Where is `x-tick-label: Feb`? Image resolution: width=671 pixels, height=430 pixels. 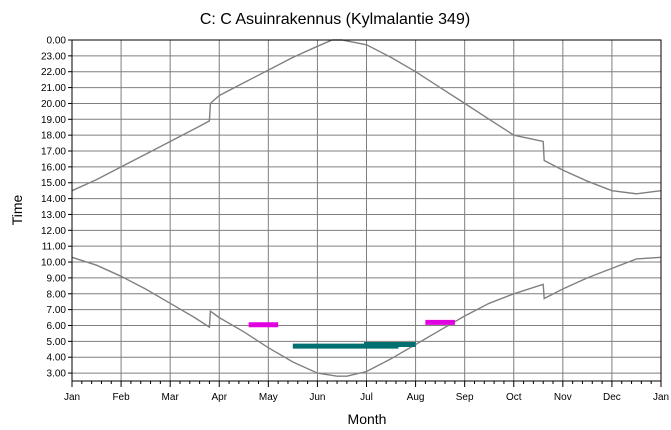
x-tick-label: Feb is located at coordinates (121, 397).